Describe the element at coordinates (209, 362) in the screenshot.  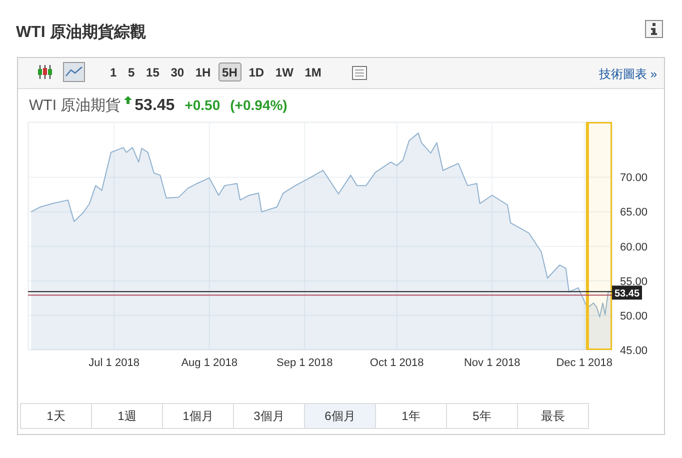
I see `x-tick-label: Aug 1 2018` at that location.